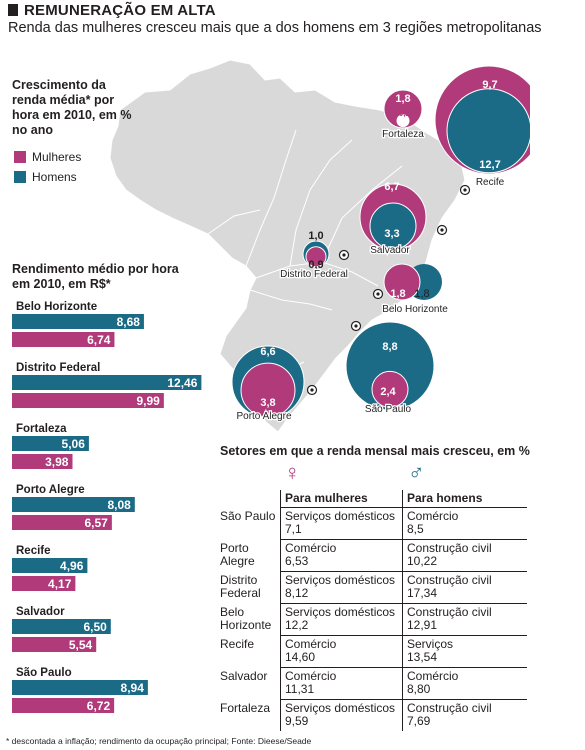  I want to click on city-cell: Fortaleza, so click(249, 716).